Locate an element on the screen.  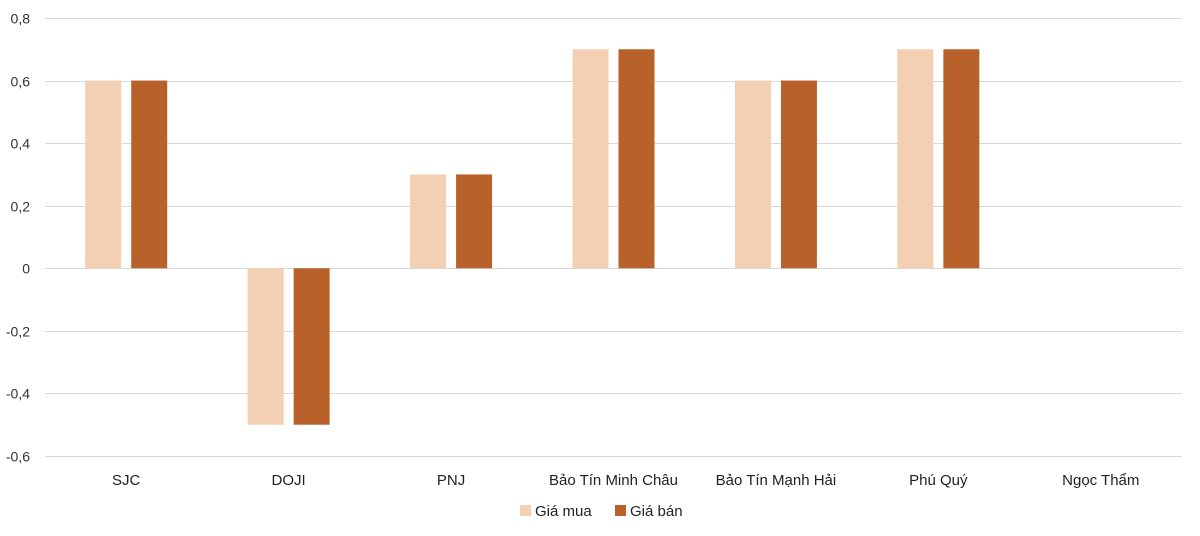
y-tick-label: 0 is located at coordinates (26, 269).